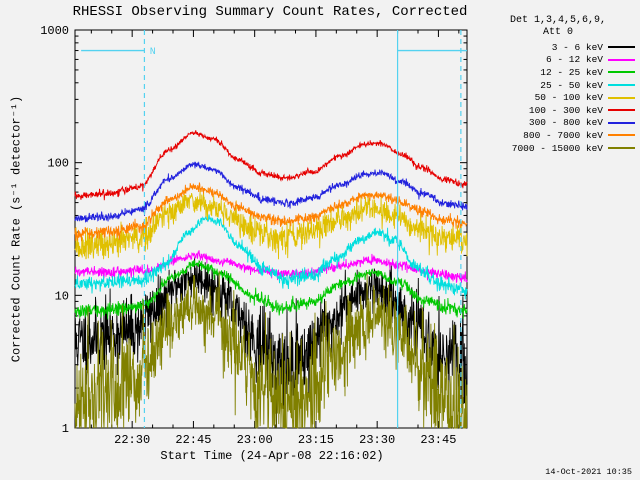 This screenshot has width=640, height=480. Describe the element at coordinates (588, 472) in the screenshot. I see `creation-timestamp: 14-Oct-2021 10:35` at that location.